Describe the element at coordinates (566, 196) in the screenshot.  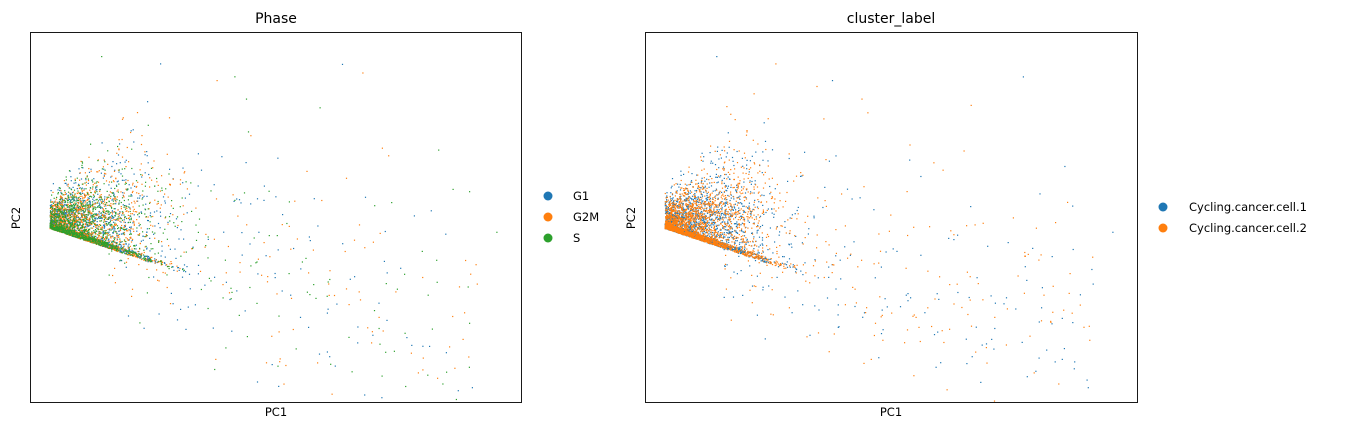
I see `legend-item-g1: G1` at that location.